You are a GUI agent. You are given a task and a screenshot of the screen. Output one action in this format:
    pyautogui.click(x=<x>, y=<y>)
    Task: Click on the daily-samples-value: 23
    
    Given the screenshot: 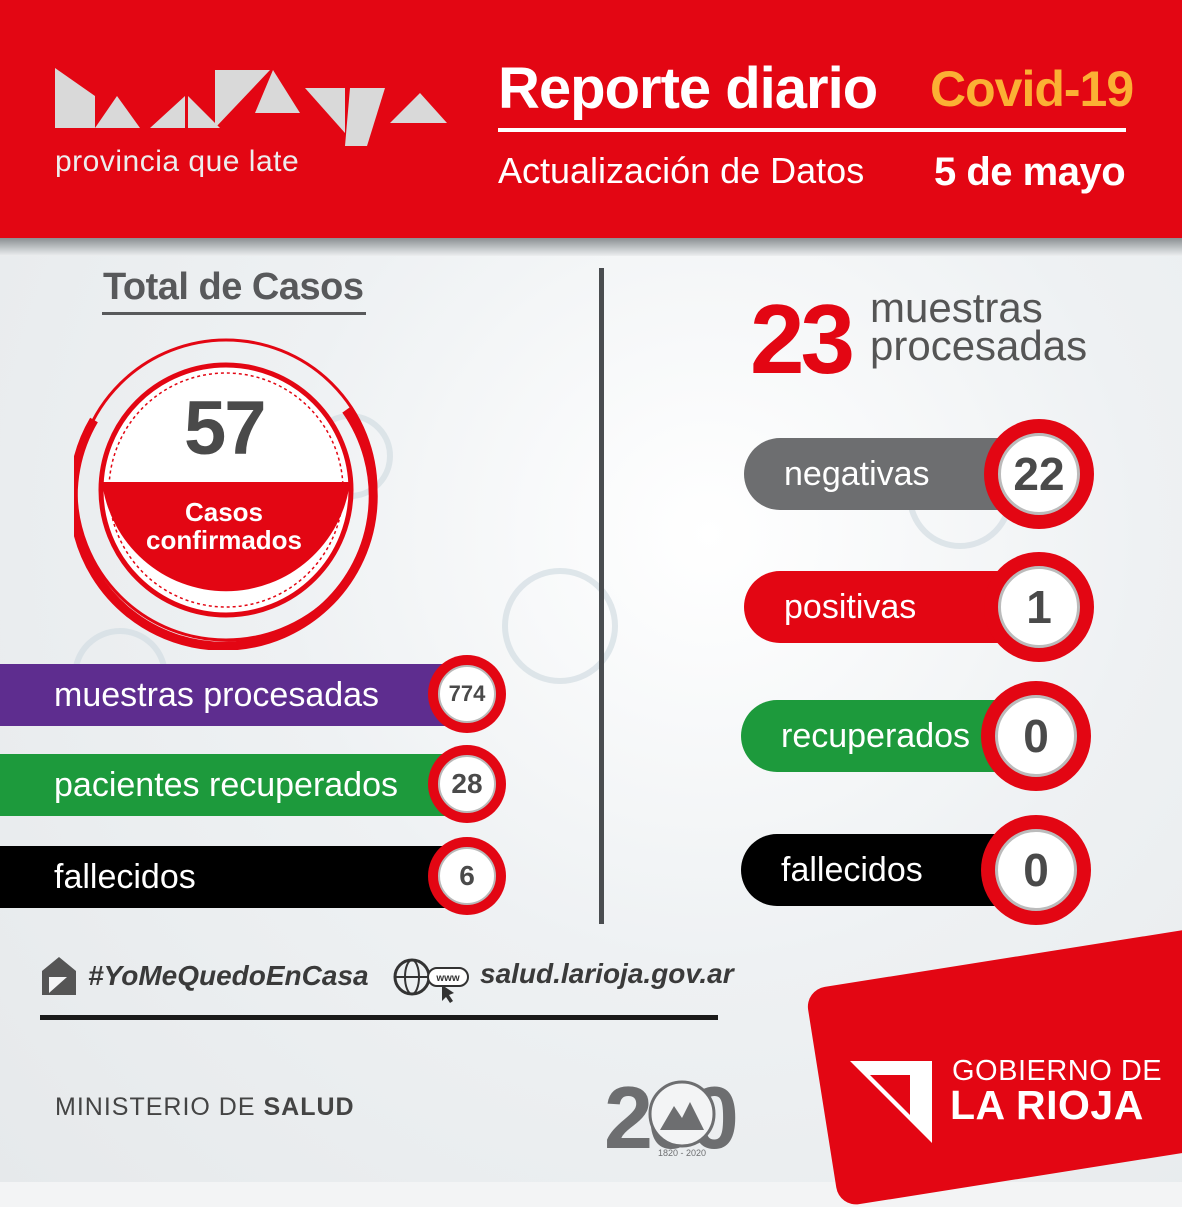 What is the action you would take?
    pyautogui.click(x=802, y=339)
    